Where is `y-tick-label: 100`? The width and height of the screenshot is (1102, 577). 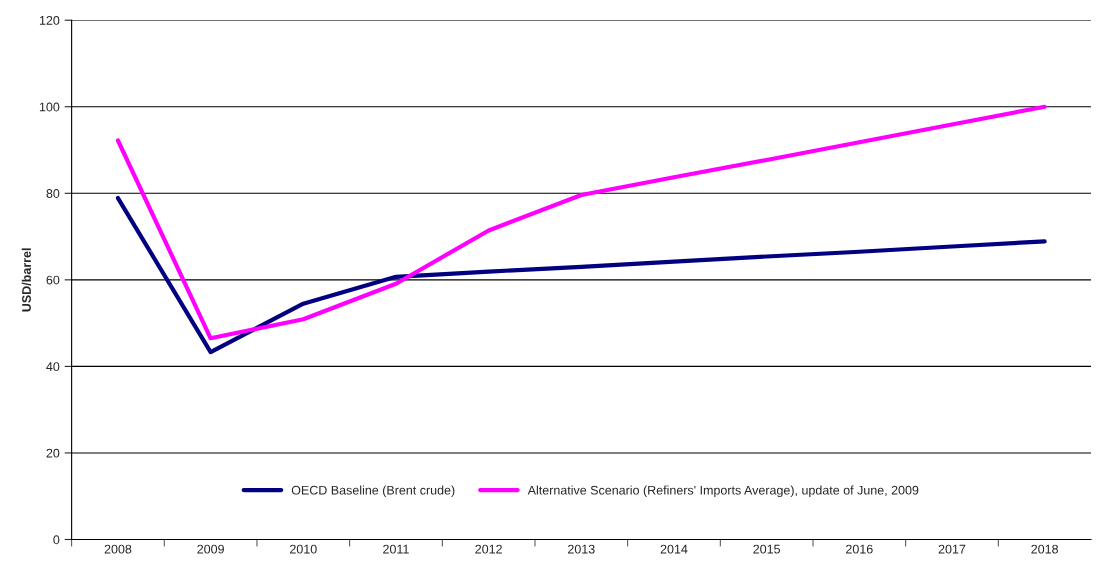 y-tick-label: 100 is located at coordinates (49, 107).